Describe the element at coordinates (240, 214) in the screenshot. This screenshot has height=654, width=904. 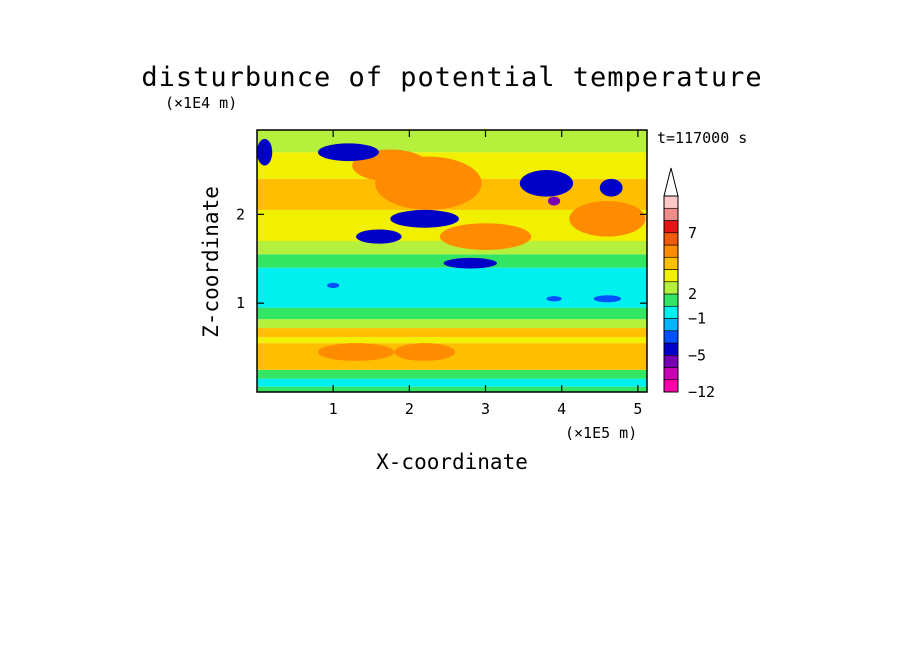
I see `y-tick-label: 2` at that location.